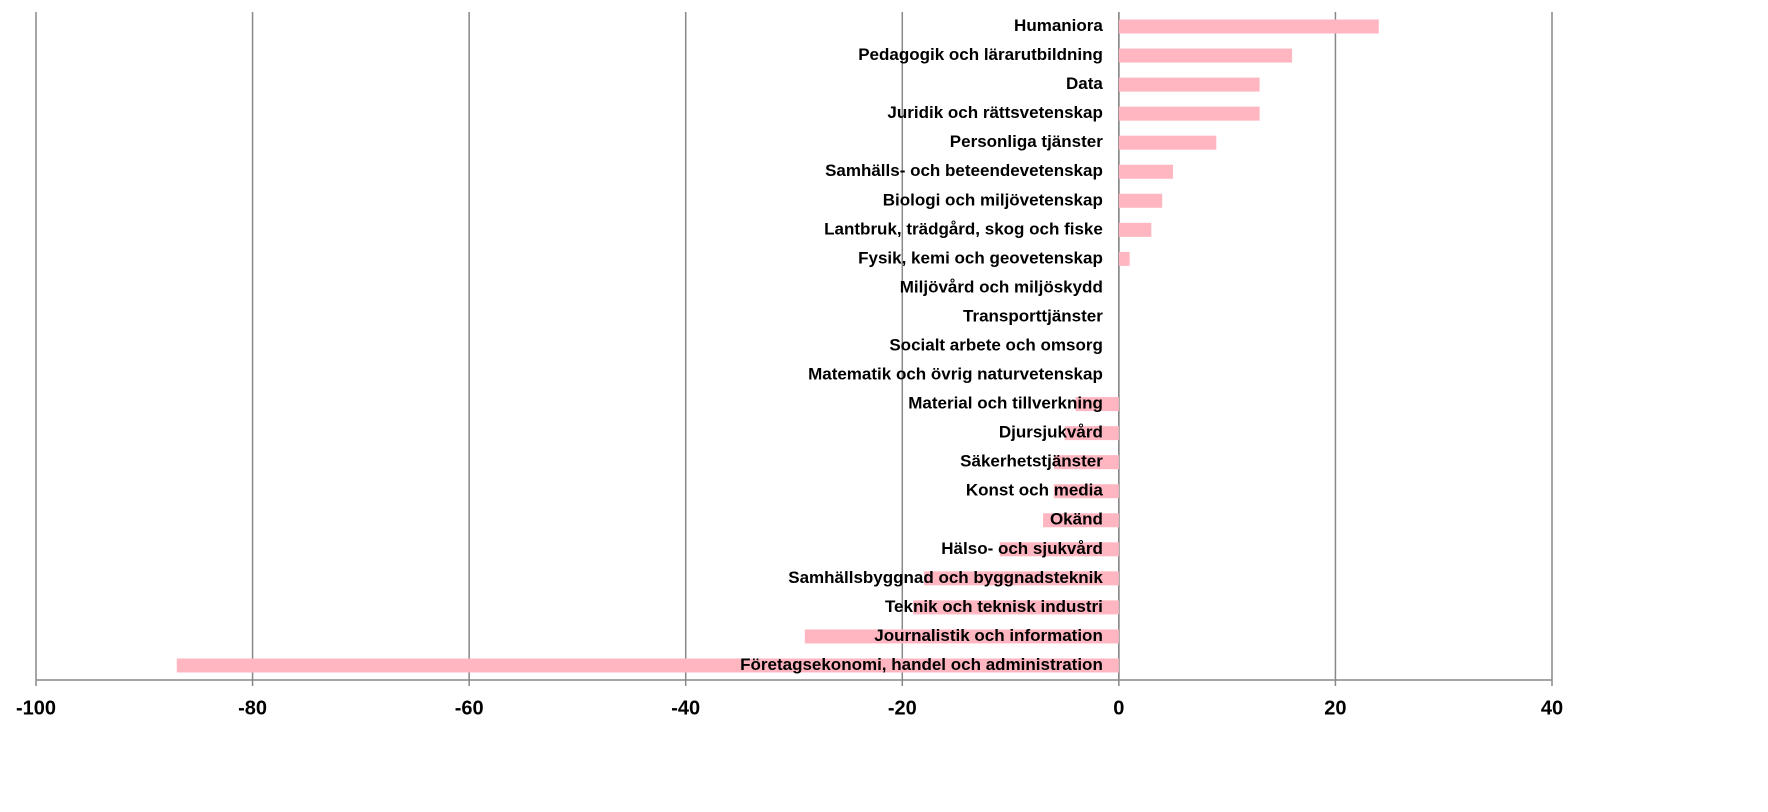  I want to click on category-label: Fysik, kemi och geovetenskap, so click(980, 257).